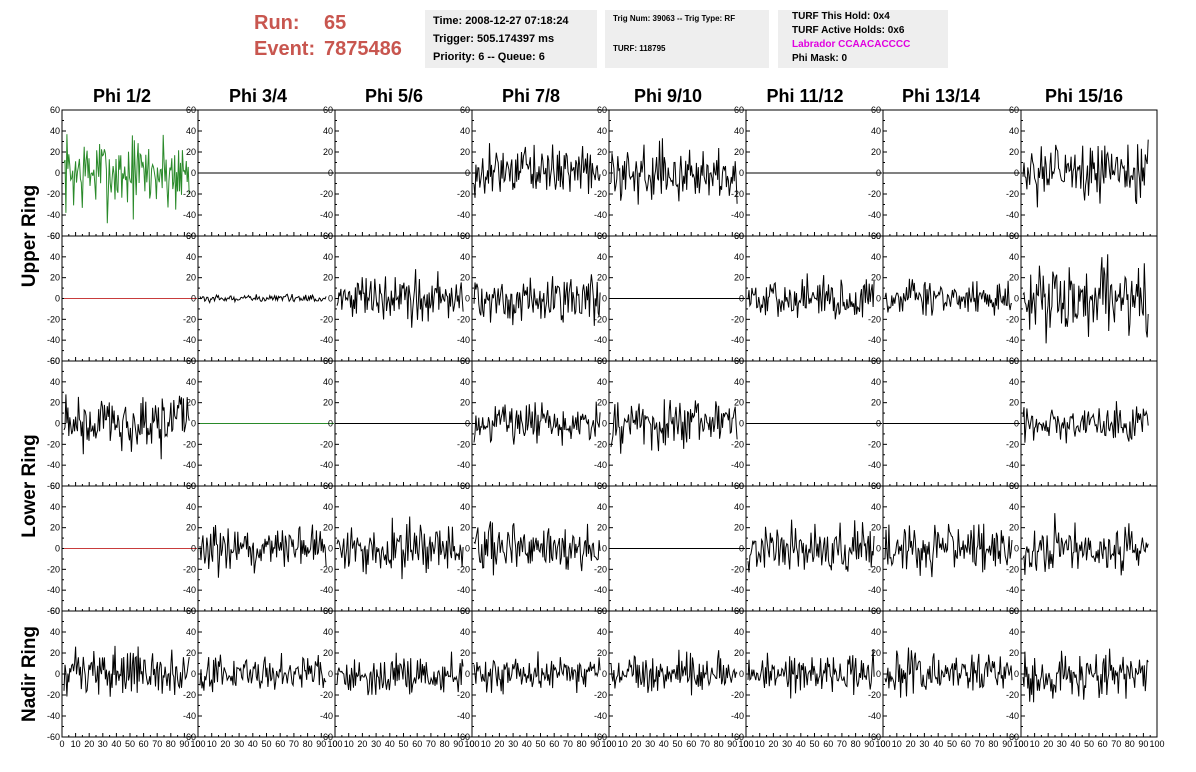 The height and width of the screenshot is (772, 1196). What do you see at coordinates (668, 96) in the screenshot?
I see `column-header-phi-9-10: Phi 9/10` at bounding box center [668, 96].